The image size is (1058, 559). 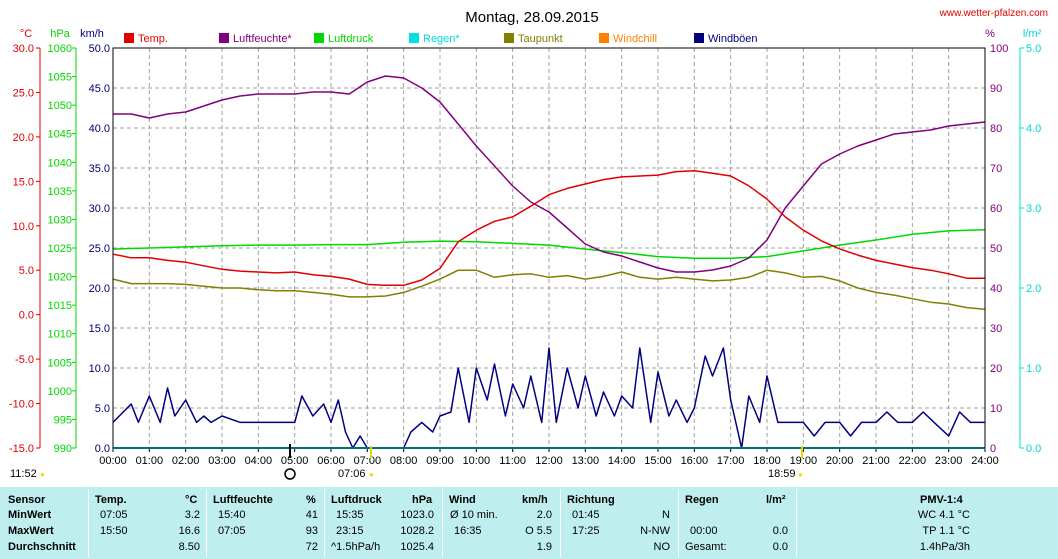 I want to click on press-tick-label: 1025, so click(x=60, y=249).